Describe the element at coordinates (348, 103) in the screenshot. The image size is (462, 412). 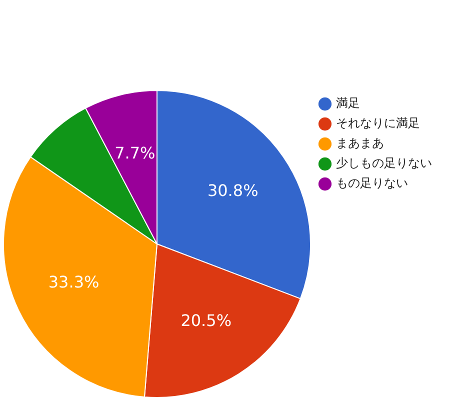
I see `legend-label: 満足` at that location.